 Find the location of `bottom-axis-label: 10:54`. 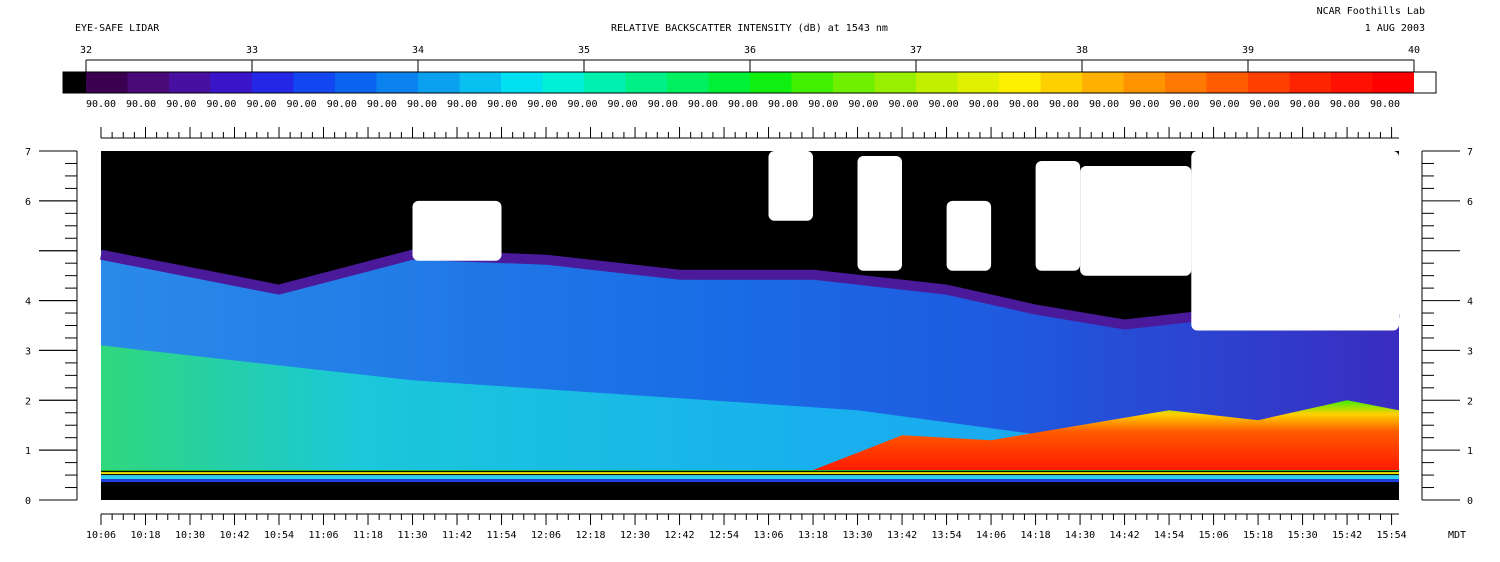

bottom-axis-label: 10:54 is located at coordinates (279, 535).